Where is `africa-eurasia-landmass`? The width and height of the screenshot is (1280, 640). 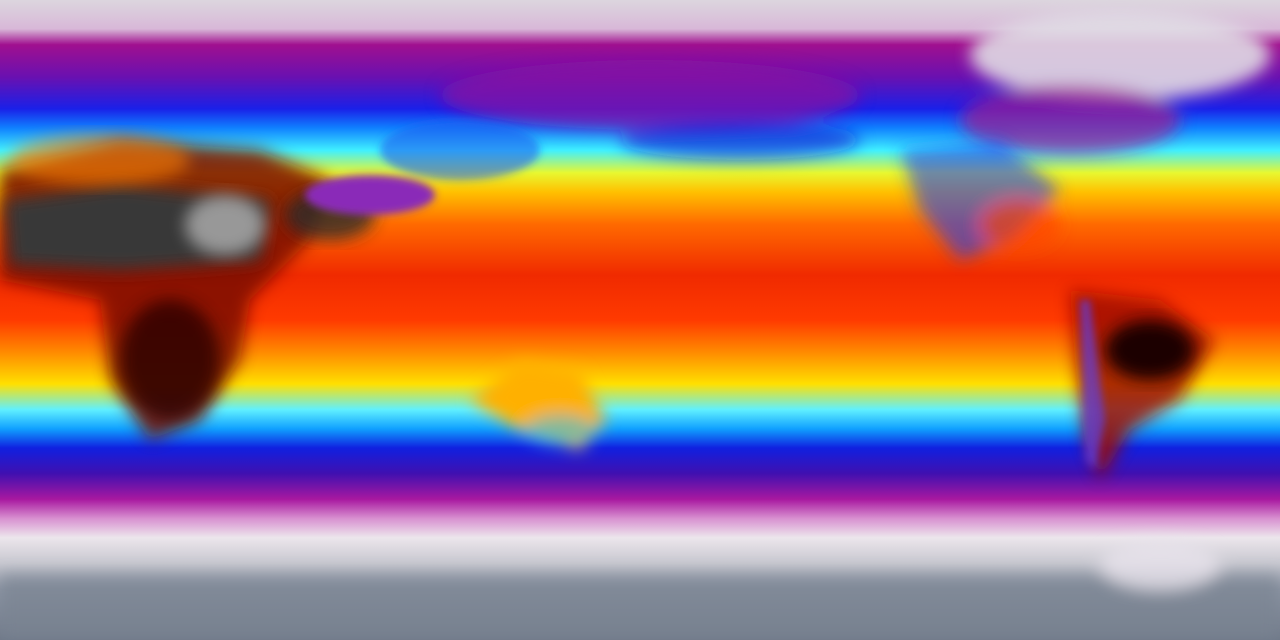
africa-eurasia-landmass is located at coordinates (187, 287).